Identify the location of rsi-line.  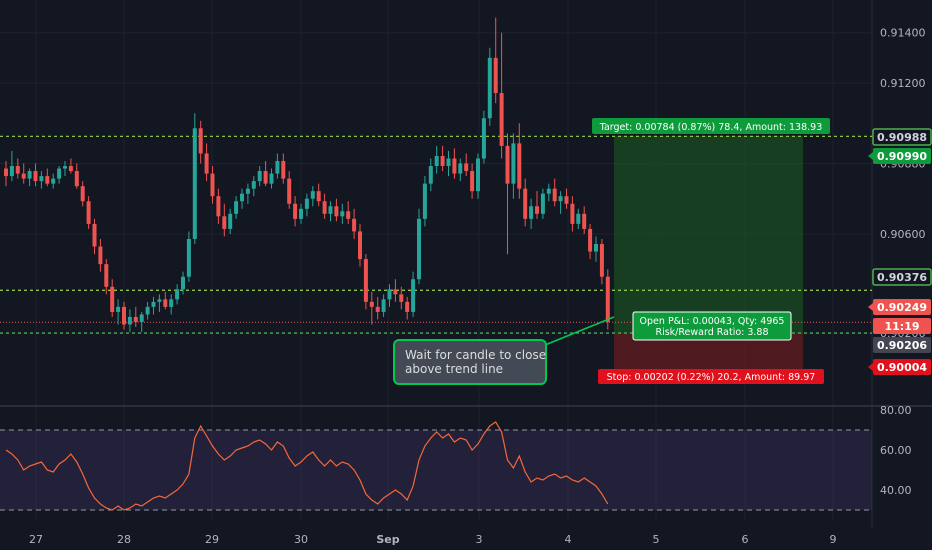
(307, 466).